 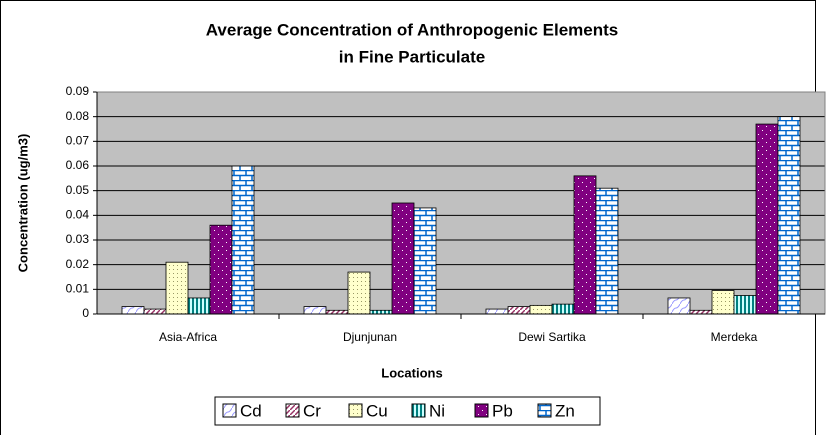 What do you see at coordinates (78, 116) in the screenshot?
I see `y-tick-label: 0.08` at bounding box center [78, 116].